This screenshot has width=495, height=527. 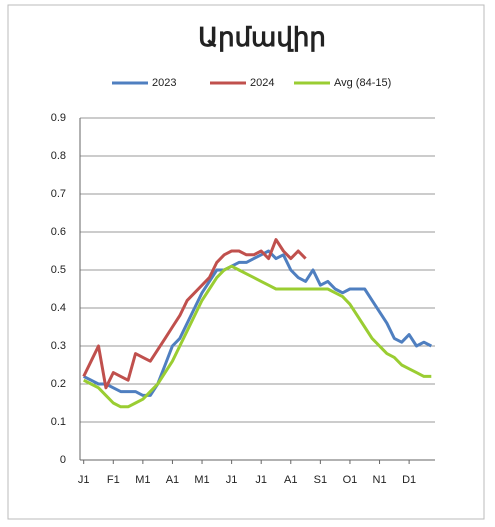 I want to click on y-tick-label: 0.6, so click(x=58, y=232).